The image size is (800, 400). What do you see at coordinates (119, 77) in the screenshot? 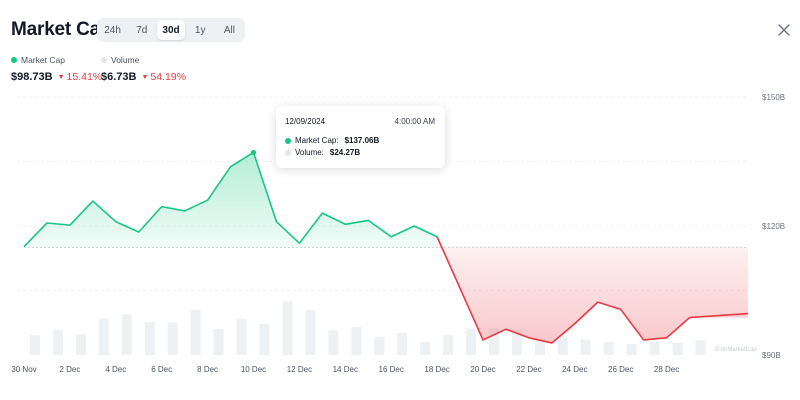
I see `volume-value: $6.73B` at bounding box center [119, 77].